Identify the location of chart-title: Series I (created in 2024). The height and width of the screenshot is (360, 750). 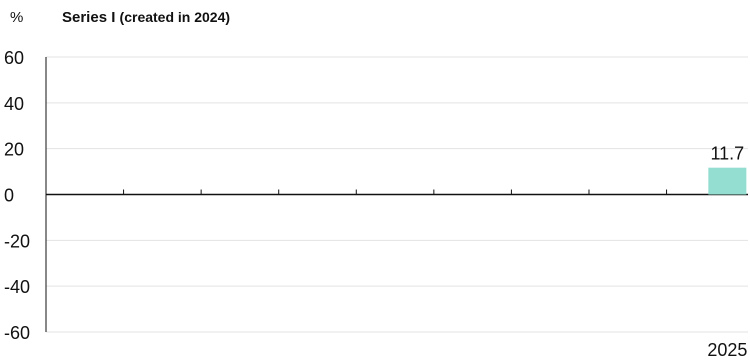
(146, 17).